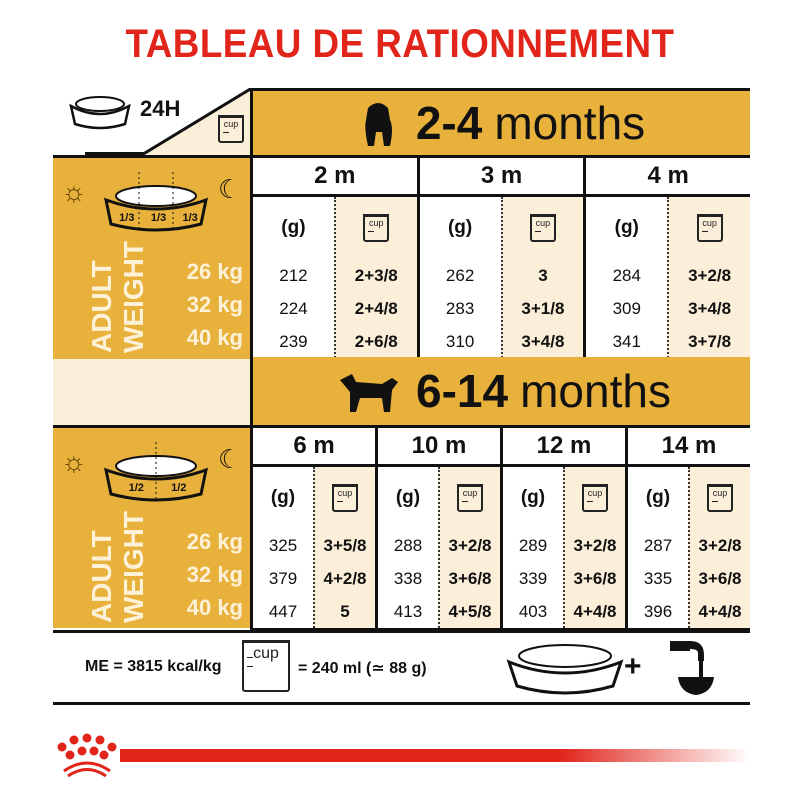 Image resolution: width=800 pixels, height=800 pixels. Describe the element at coordinates (156, 202) in the screenshot. I see `bowl-thirds-icon` at that location.